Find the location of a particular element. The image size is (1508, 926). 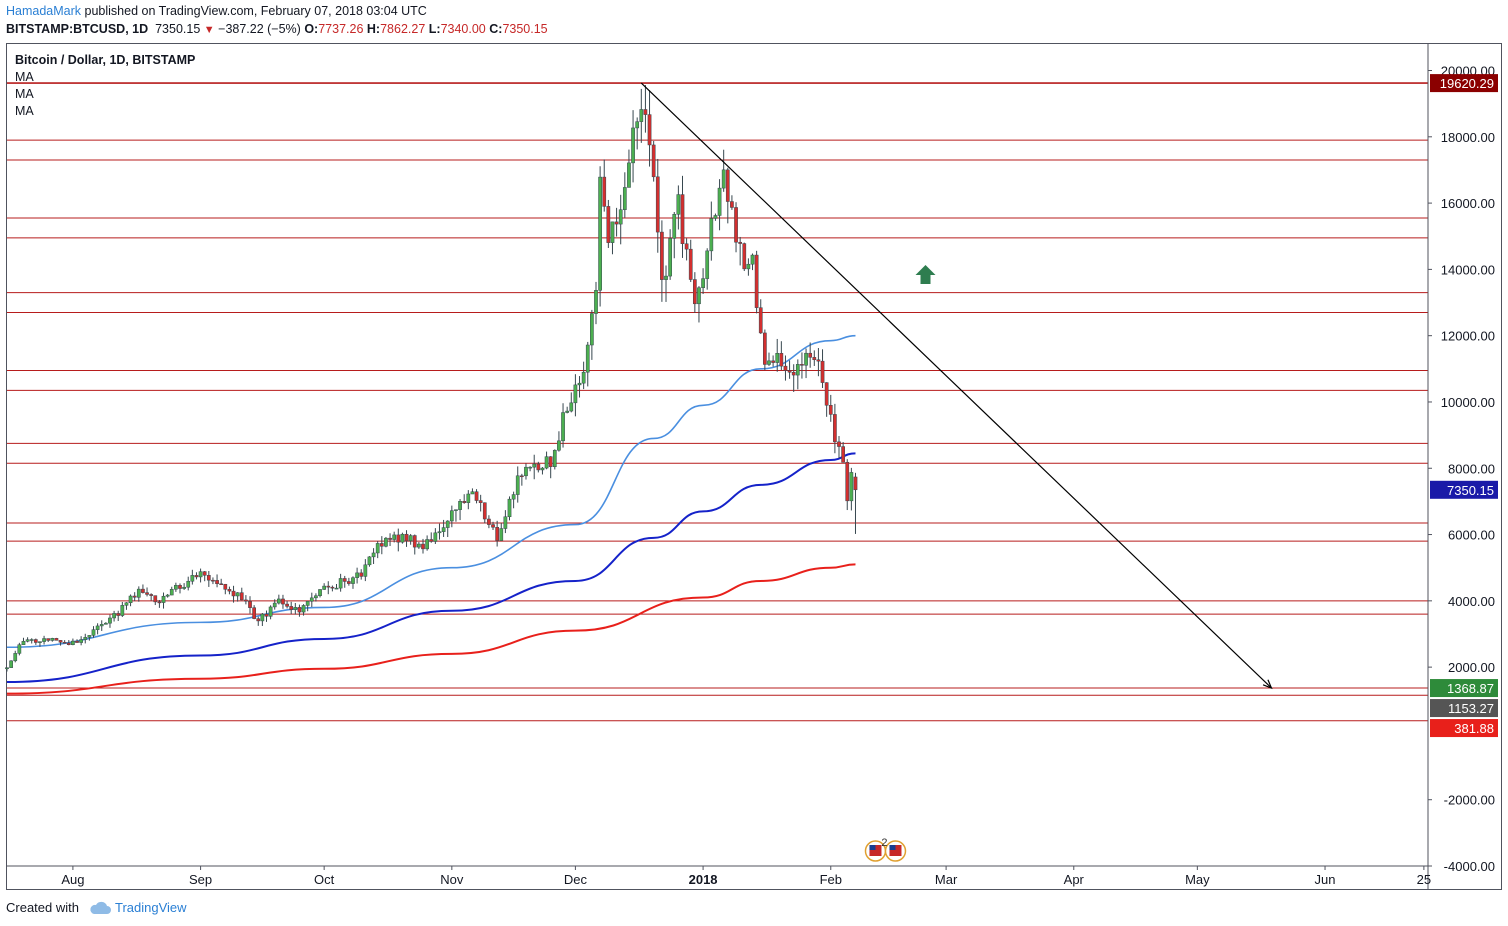

close-value: 7350.15 is located at coordinates (525, 29).